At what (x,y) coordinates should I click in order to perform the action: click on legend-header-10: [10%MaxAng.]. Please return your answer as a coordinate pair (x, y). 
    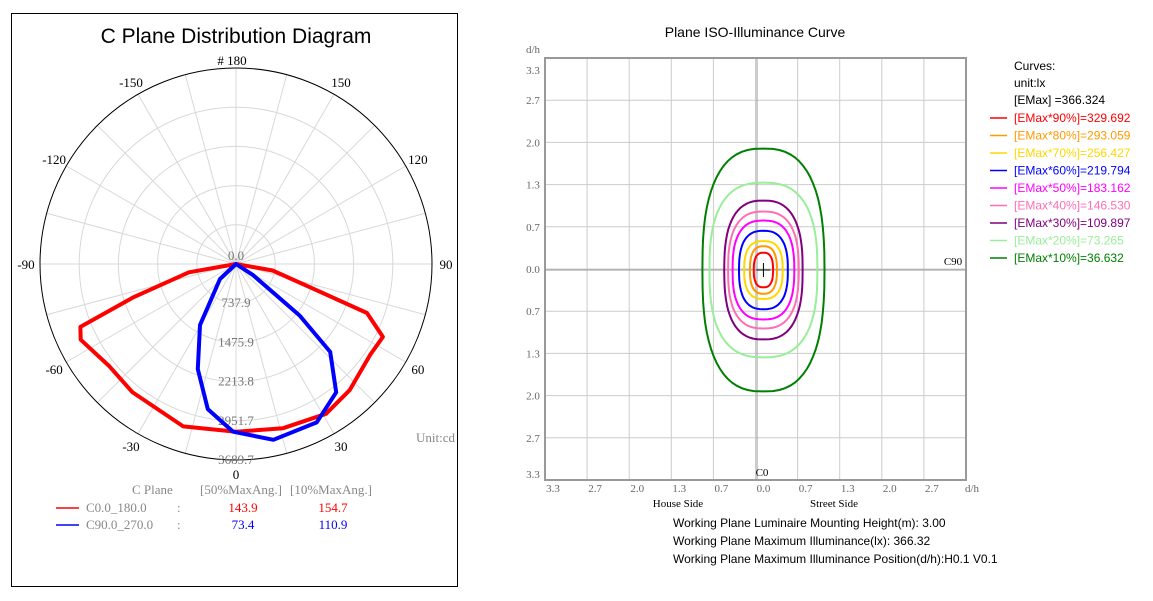
    Looking at the image, I should click on (331, 489).